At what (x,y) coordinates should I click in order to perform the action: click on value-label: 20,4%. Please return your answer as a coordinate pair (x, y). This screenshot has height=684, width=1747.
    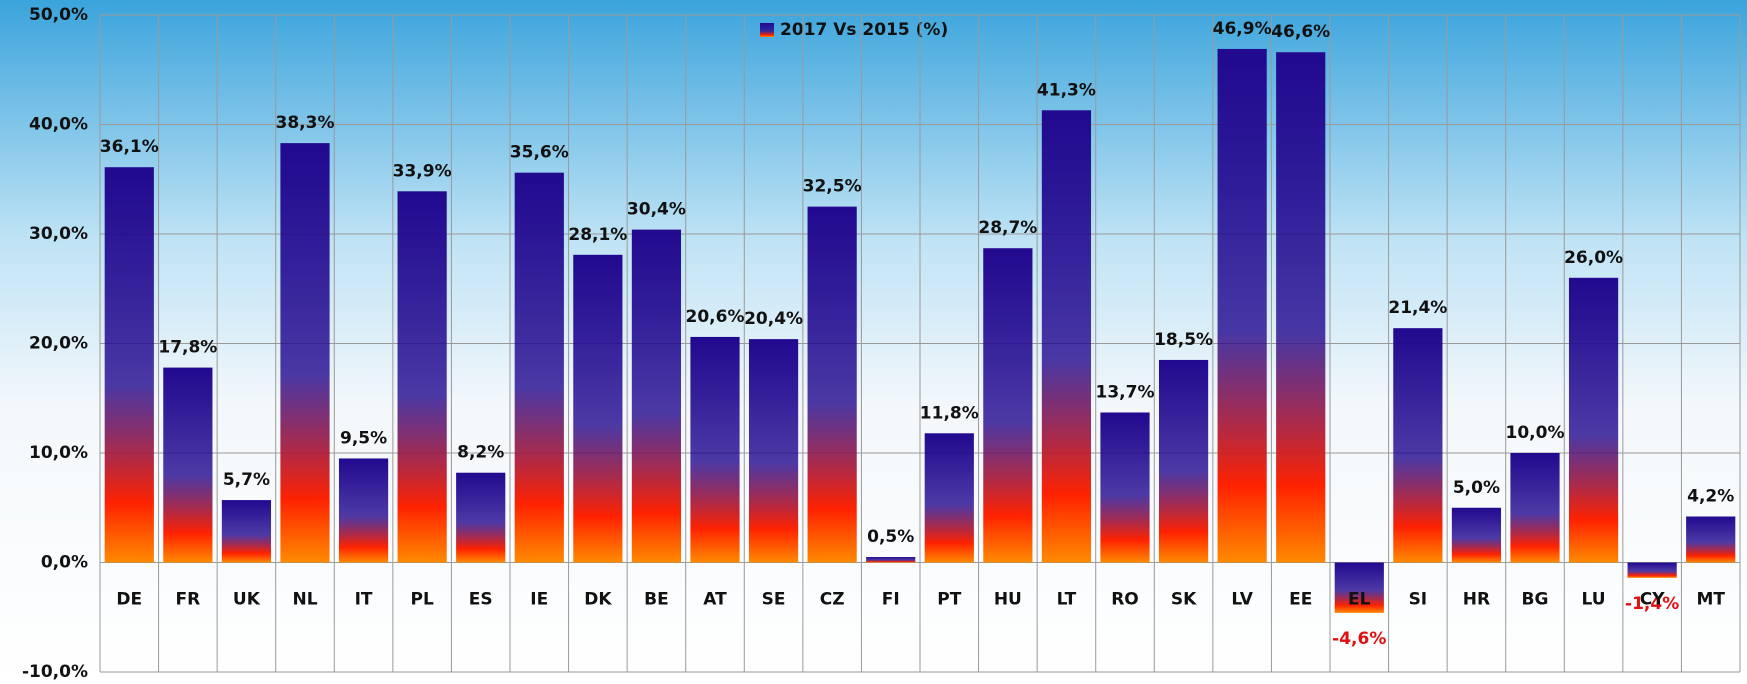
    Looking at the image, I should click on (773, 319).